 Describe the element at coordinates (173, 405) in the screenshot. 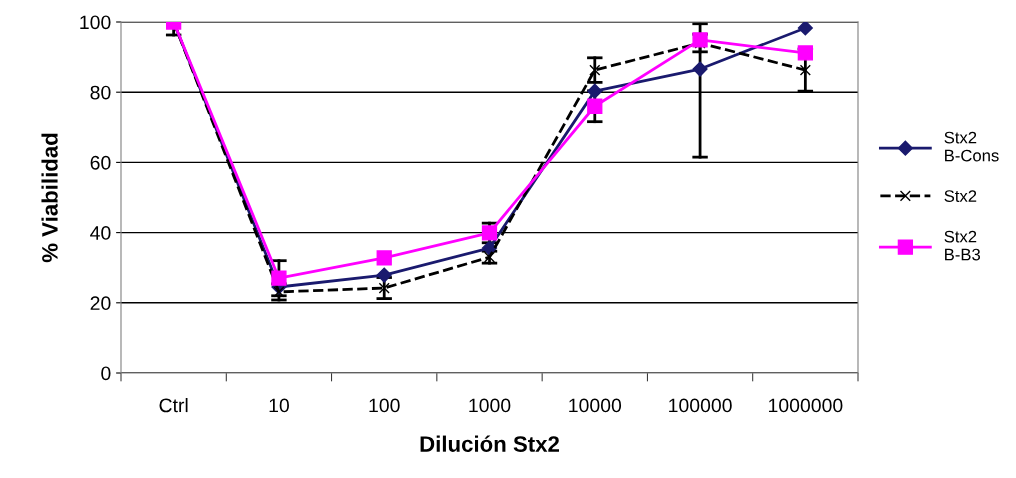

I see `x-tick-label: Ctrl` at that location.